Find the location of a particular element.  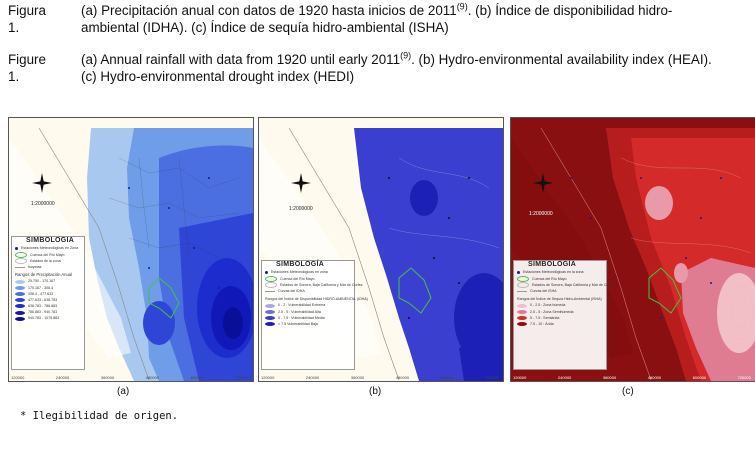

legend-range: 5 - 7.5 : Vulnerabilidad Media is located at coordinates (309, 318).